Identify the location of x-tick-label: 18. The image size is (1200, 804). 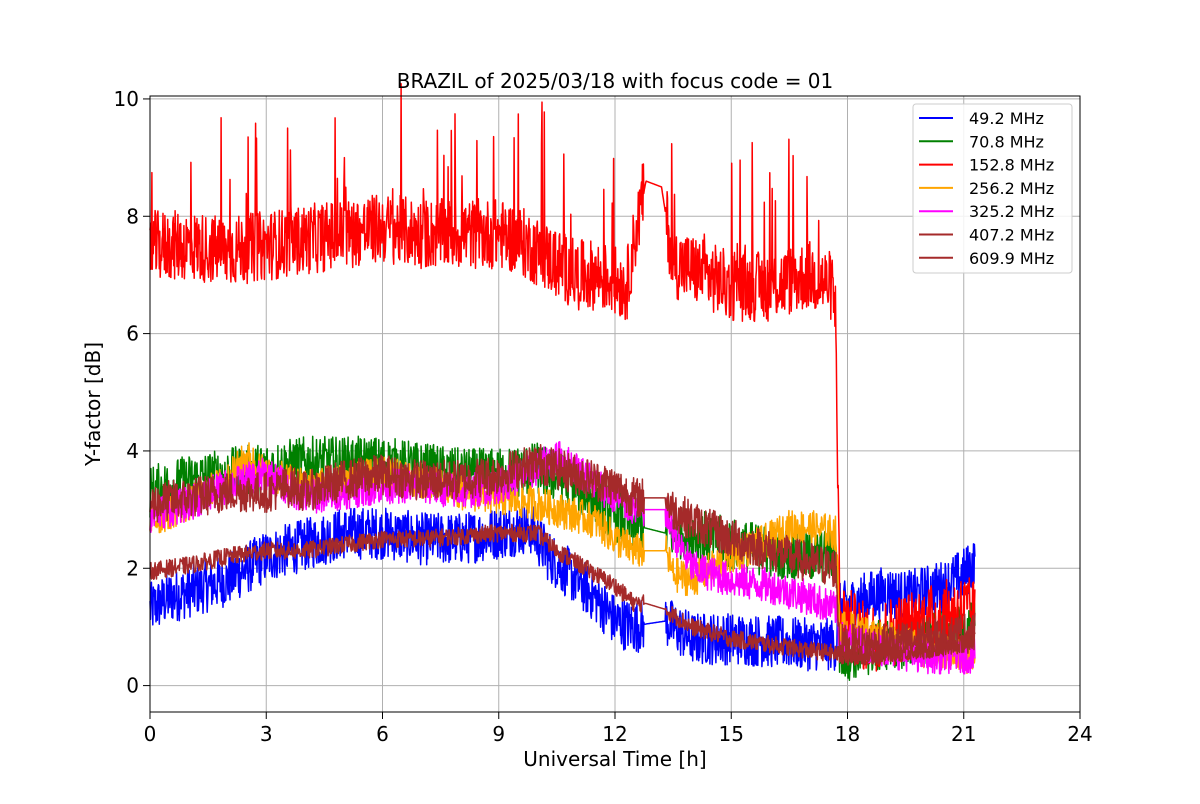
(847, 734).